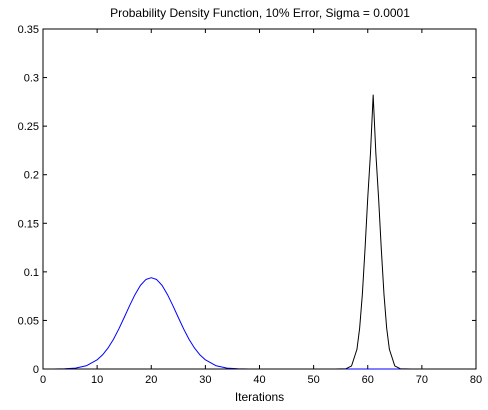  I want to click on x-tick-label: 70, so click(422, 380).